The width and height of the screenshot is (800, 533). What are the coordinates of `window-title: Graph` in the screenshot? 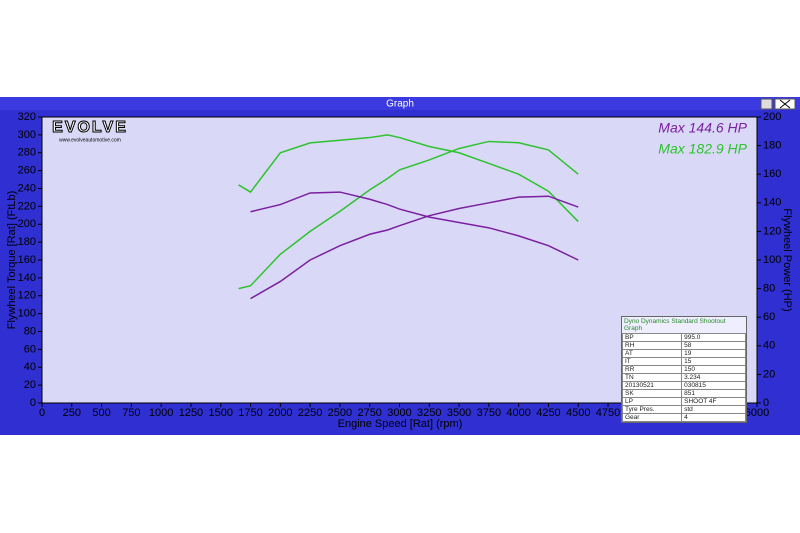 It's located at (400, 104).